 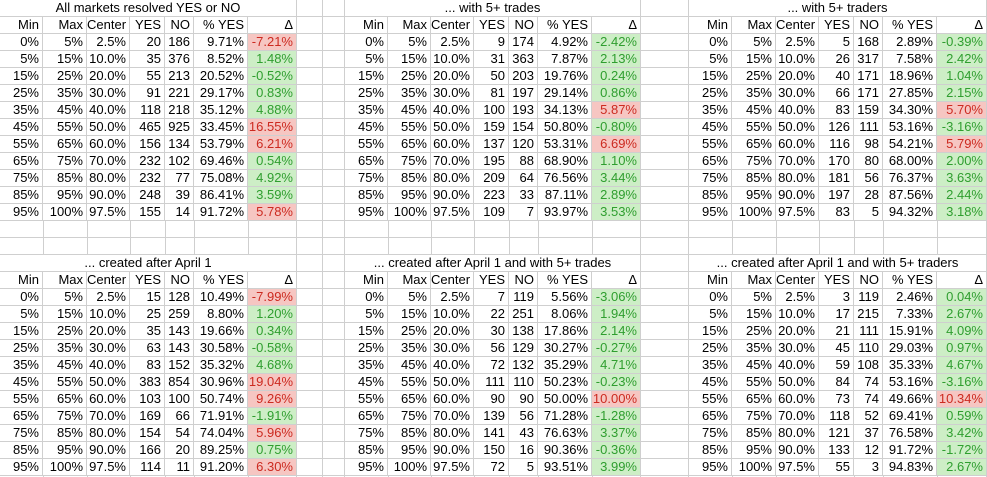 I want to click on cell-pct-yes: 76.63%, so click(x=565, y=433).